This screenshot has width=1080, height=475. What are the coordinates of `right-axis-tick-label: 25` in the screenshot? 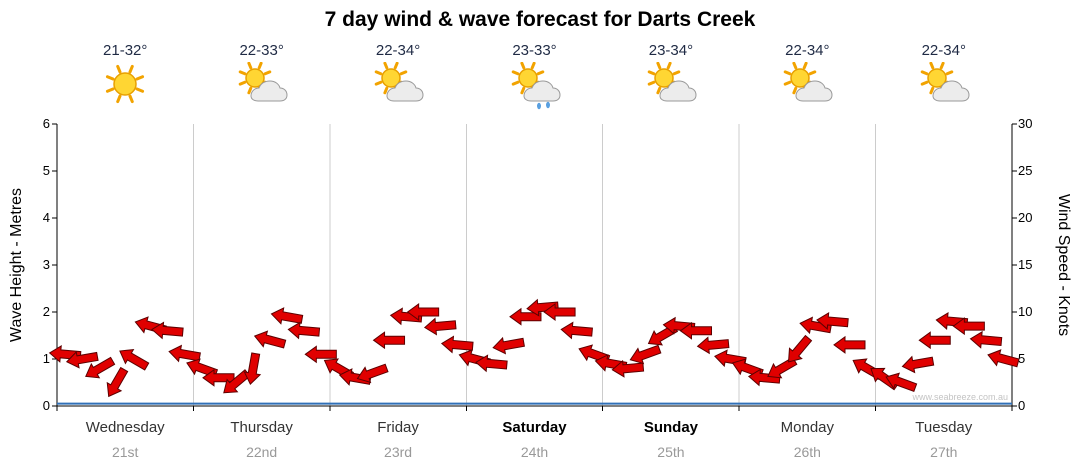 It's located at (1025, 170).